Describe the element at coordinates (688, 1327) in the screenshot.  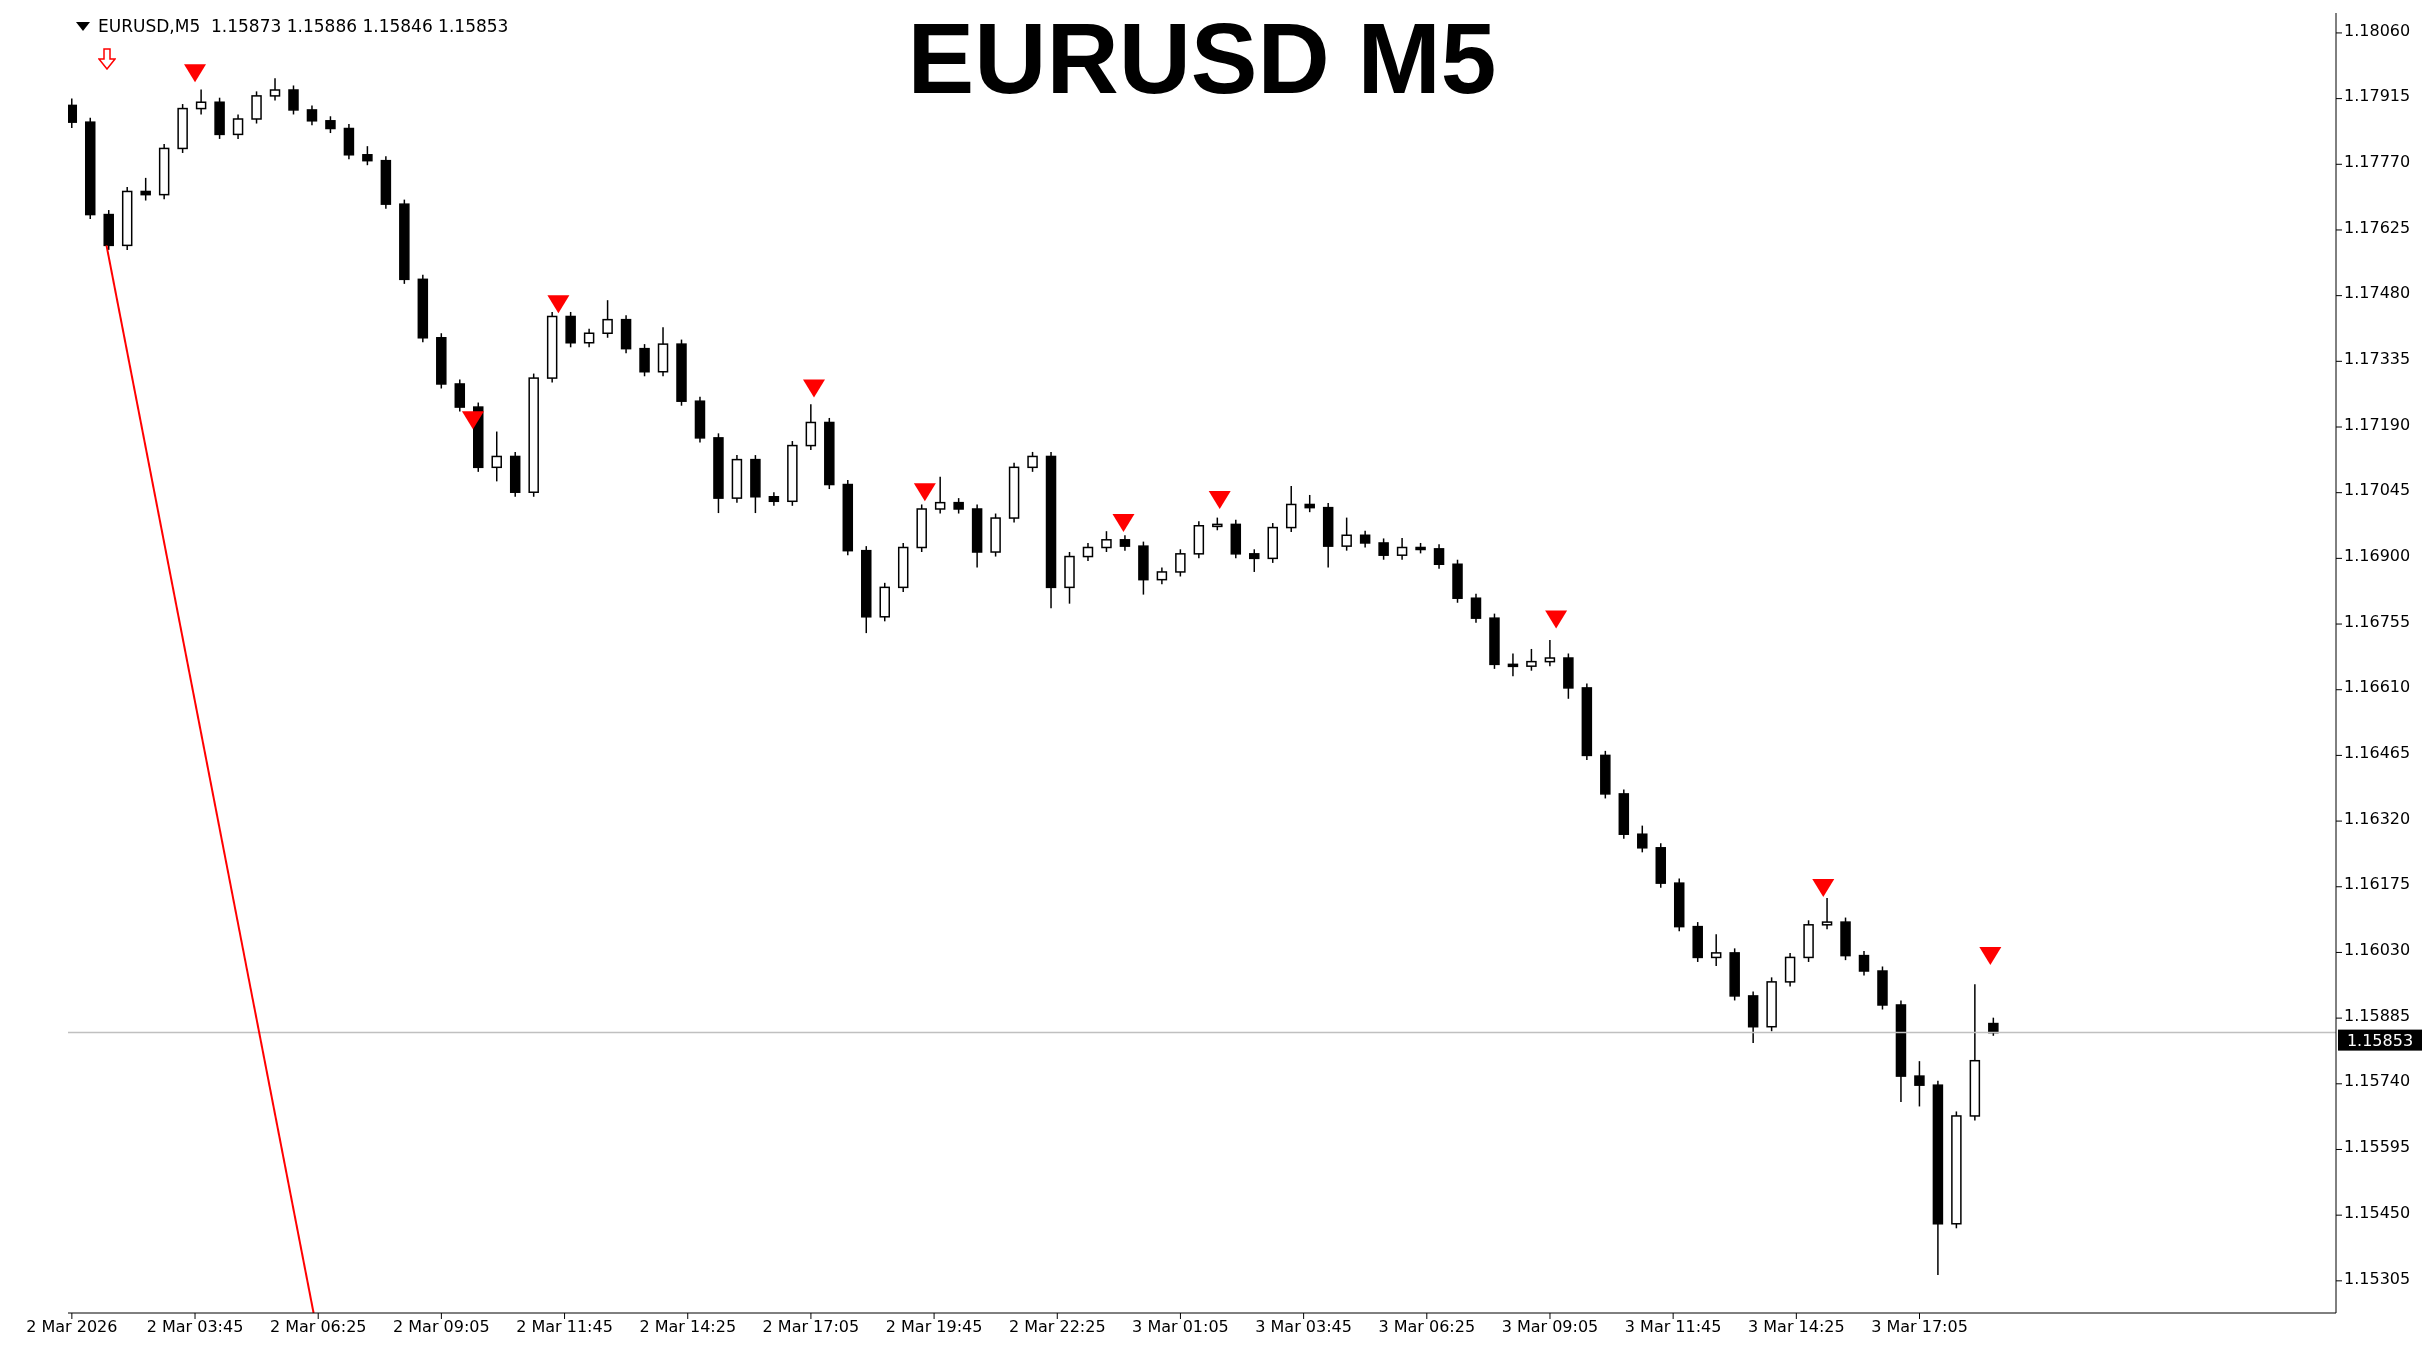
I see `x-tick-label: 2 Mar 14:25` at that location.